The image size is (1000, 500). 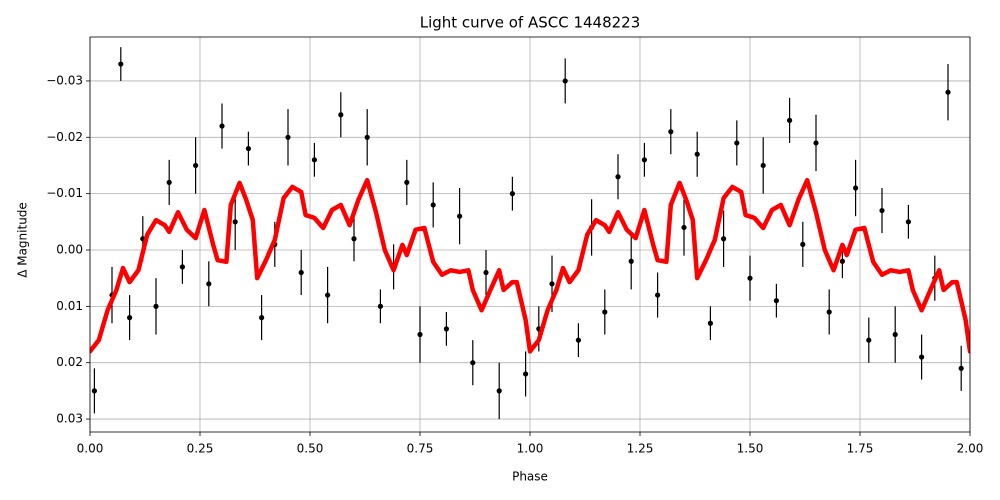 I want to click on x-tick-label: 0.00, so click(x=90, y=449).